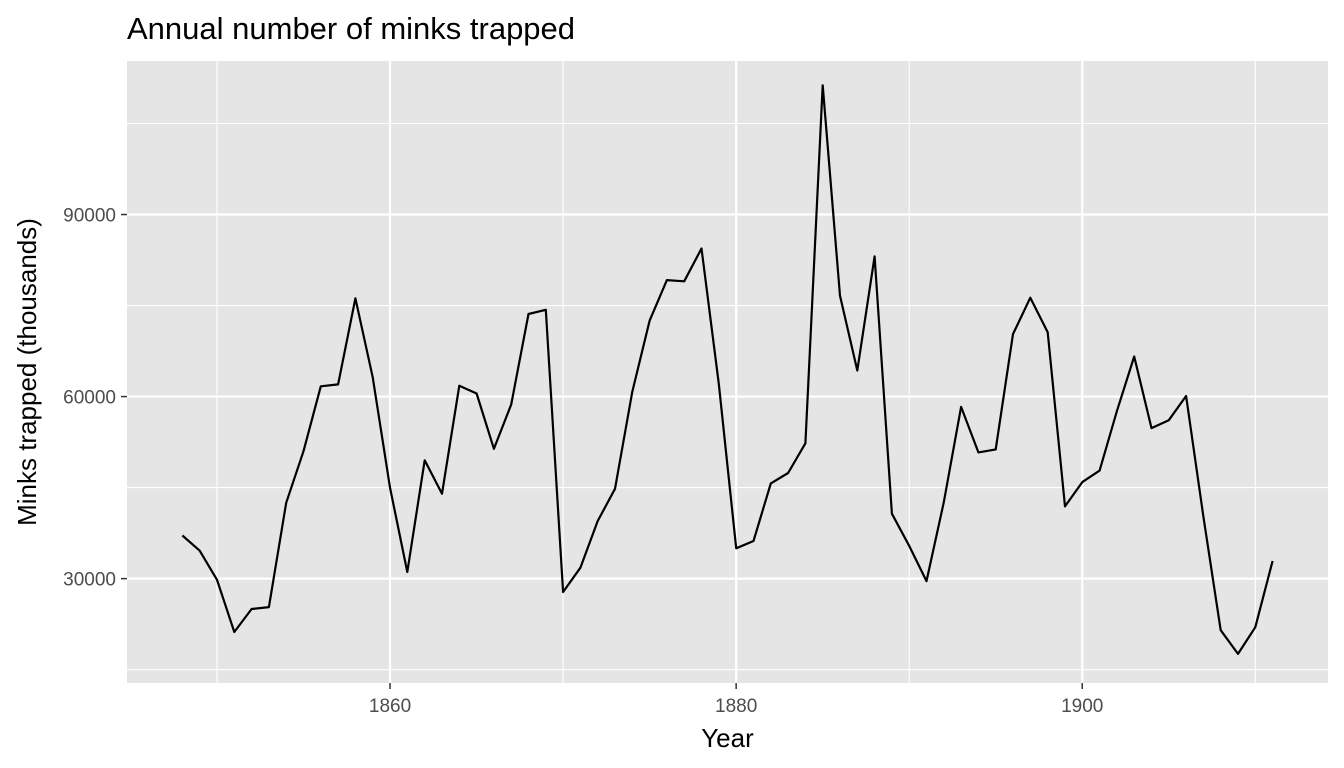 This screenshot has height=768, width=1344. I want to click on y-tick-label: 60000, so click(89, 398).